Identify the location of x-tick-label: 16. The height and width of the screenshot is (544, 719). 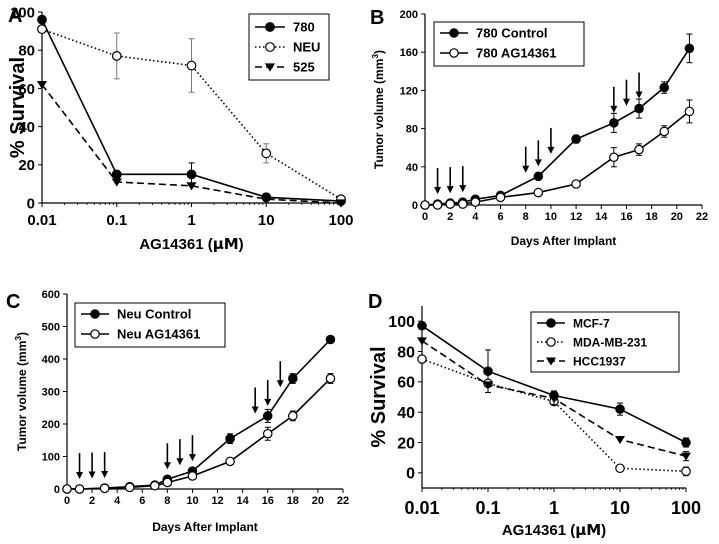
(268, 501).